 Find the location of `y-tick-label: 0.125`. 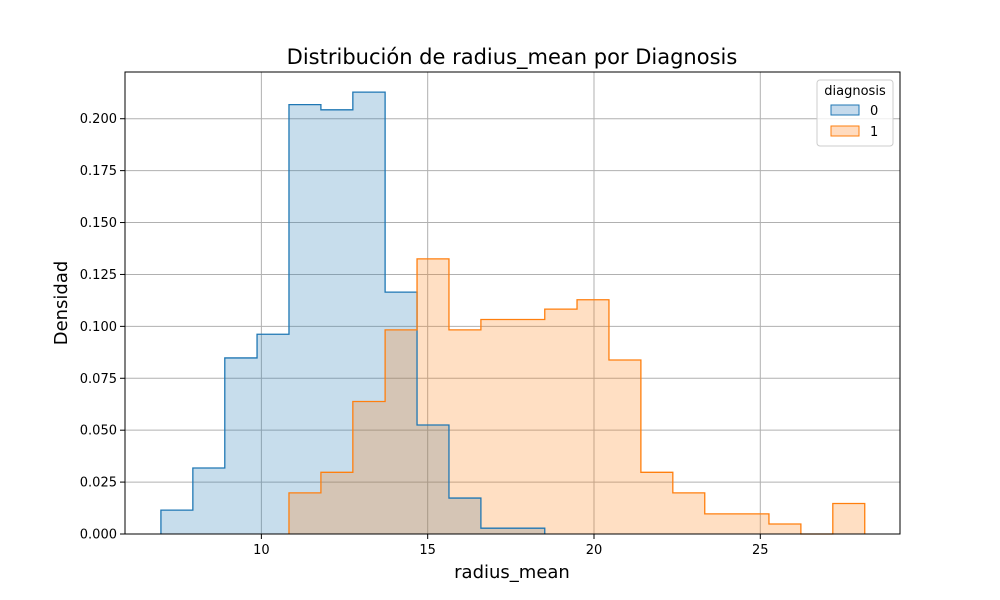

y-tick-label: 0.125 is located at coordinates (98, 275).